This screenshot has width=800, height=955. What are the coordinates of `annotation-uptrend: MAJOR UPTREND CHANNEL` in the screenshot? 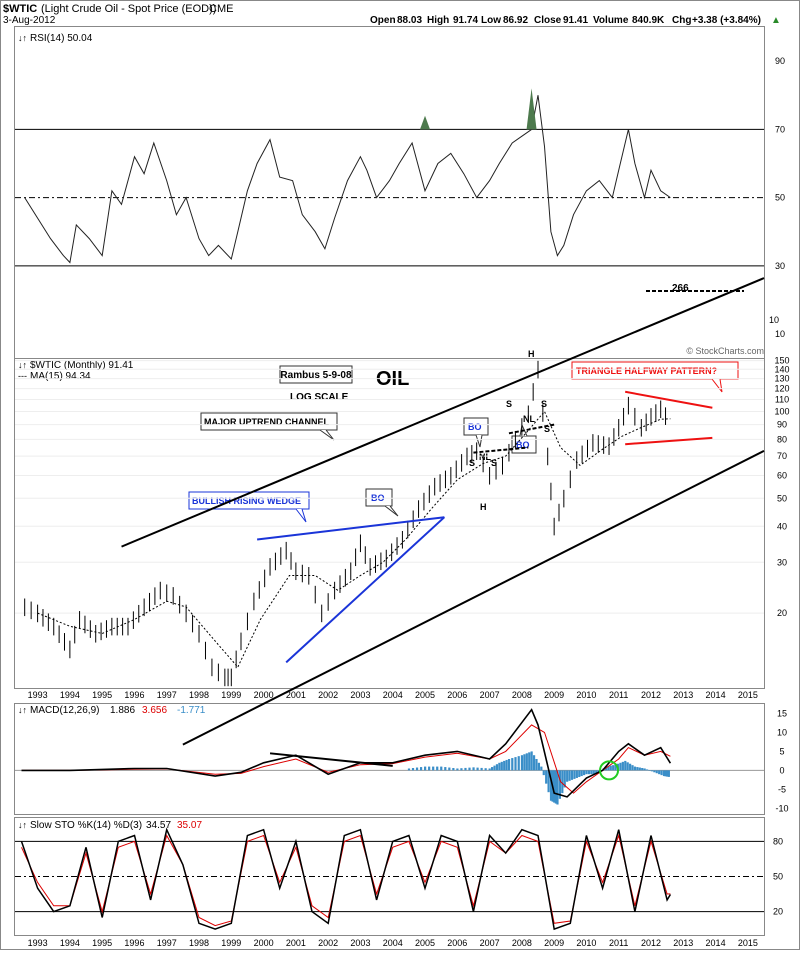 It's located at (267, 422).